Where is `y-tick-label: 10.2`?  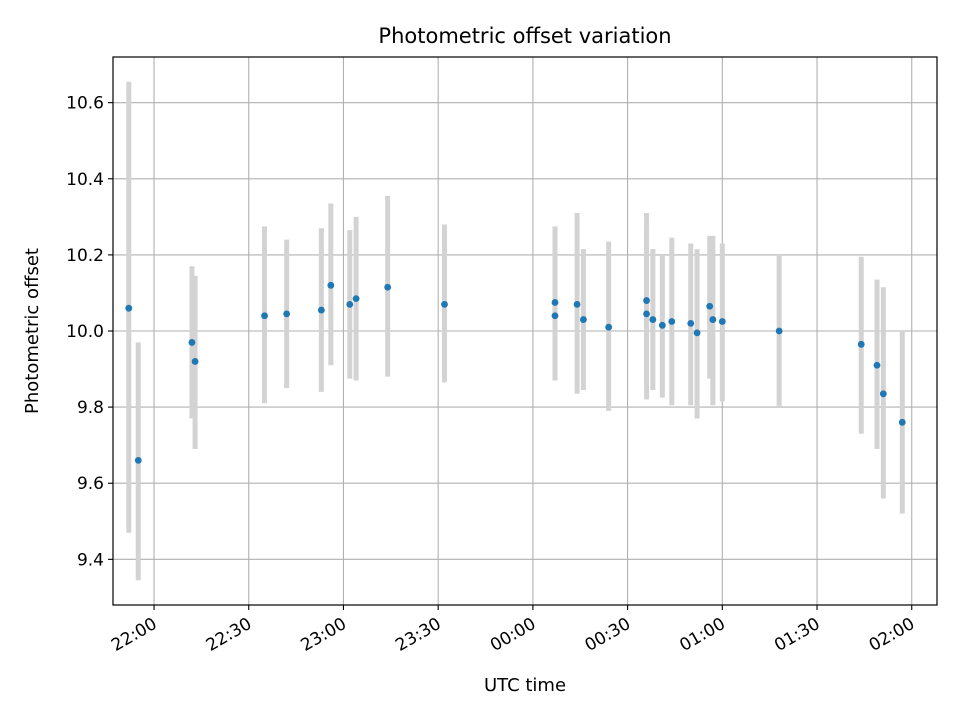
y-tick-label: 10.2 is located at coordinates (85, 256).